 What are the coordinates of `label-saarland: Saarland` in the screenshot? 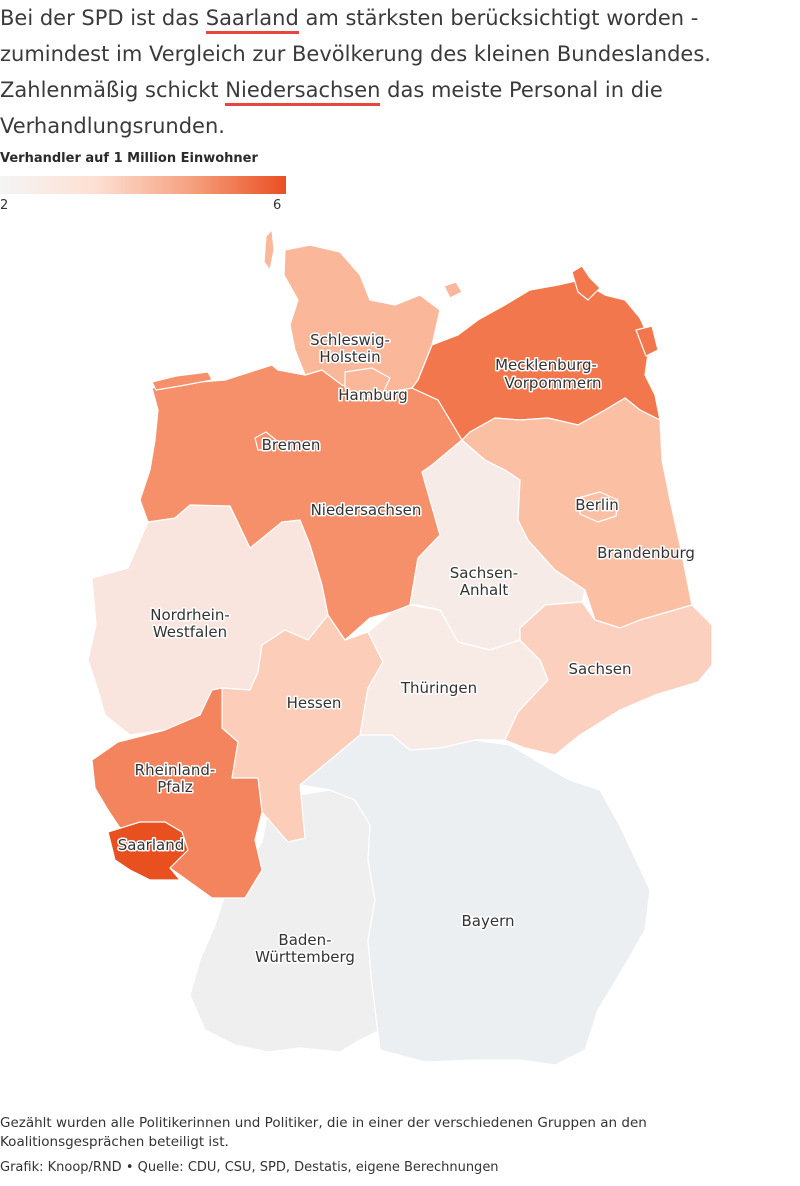 It's located at (151, 845).